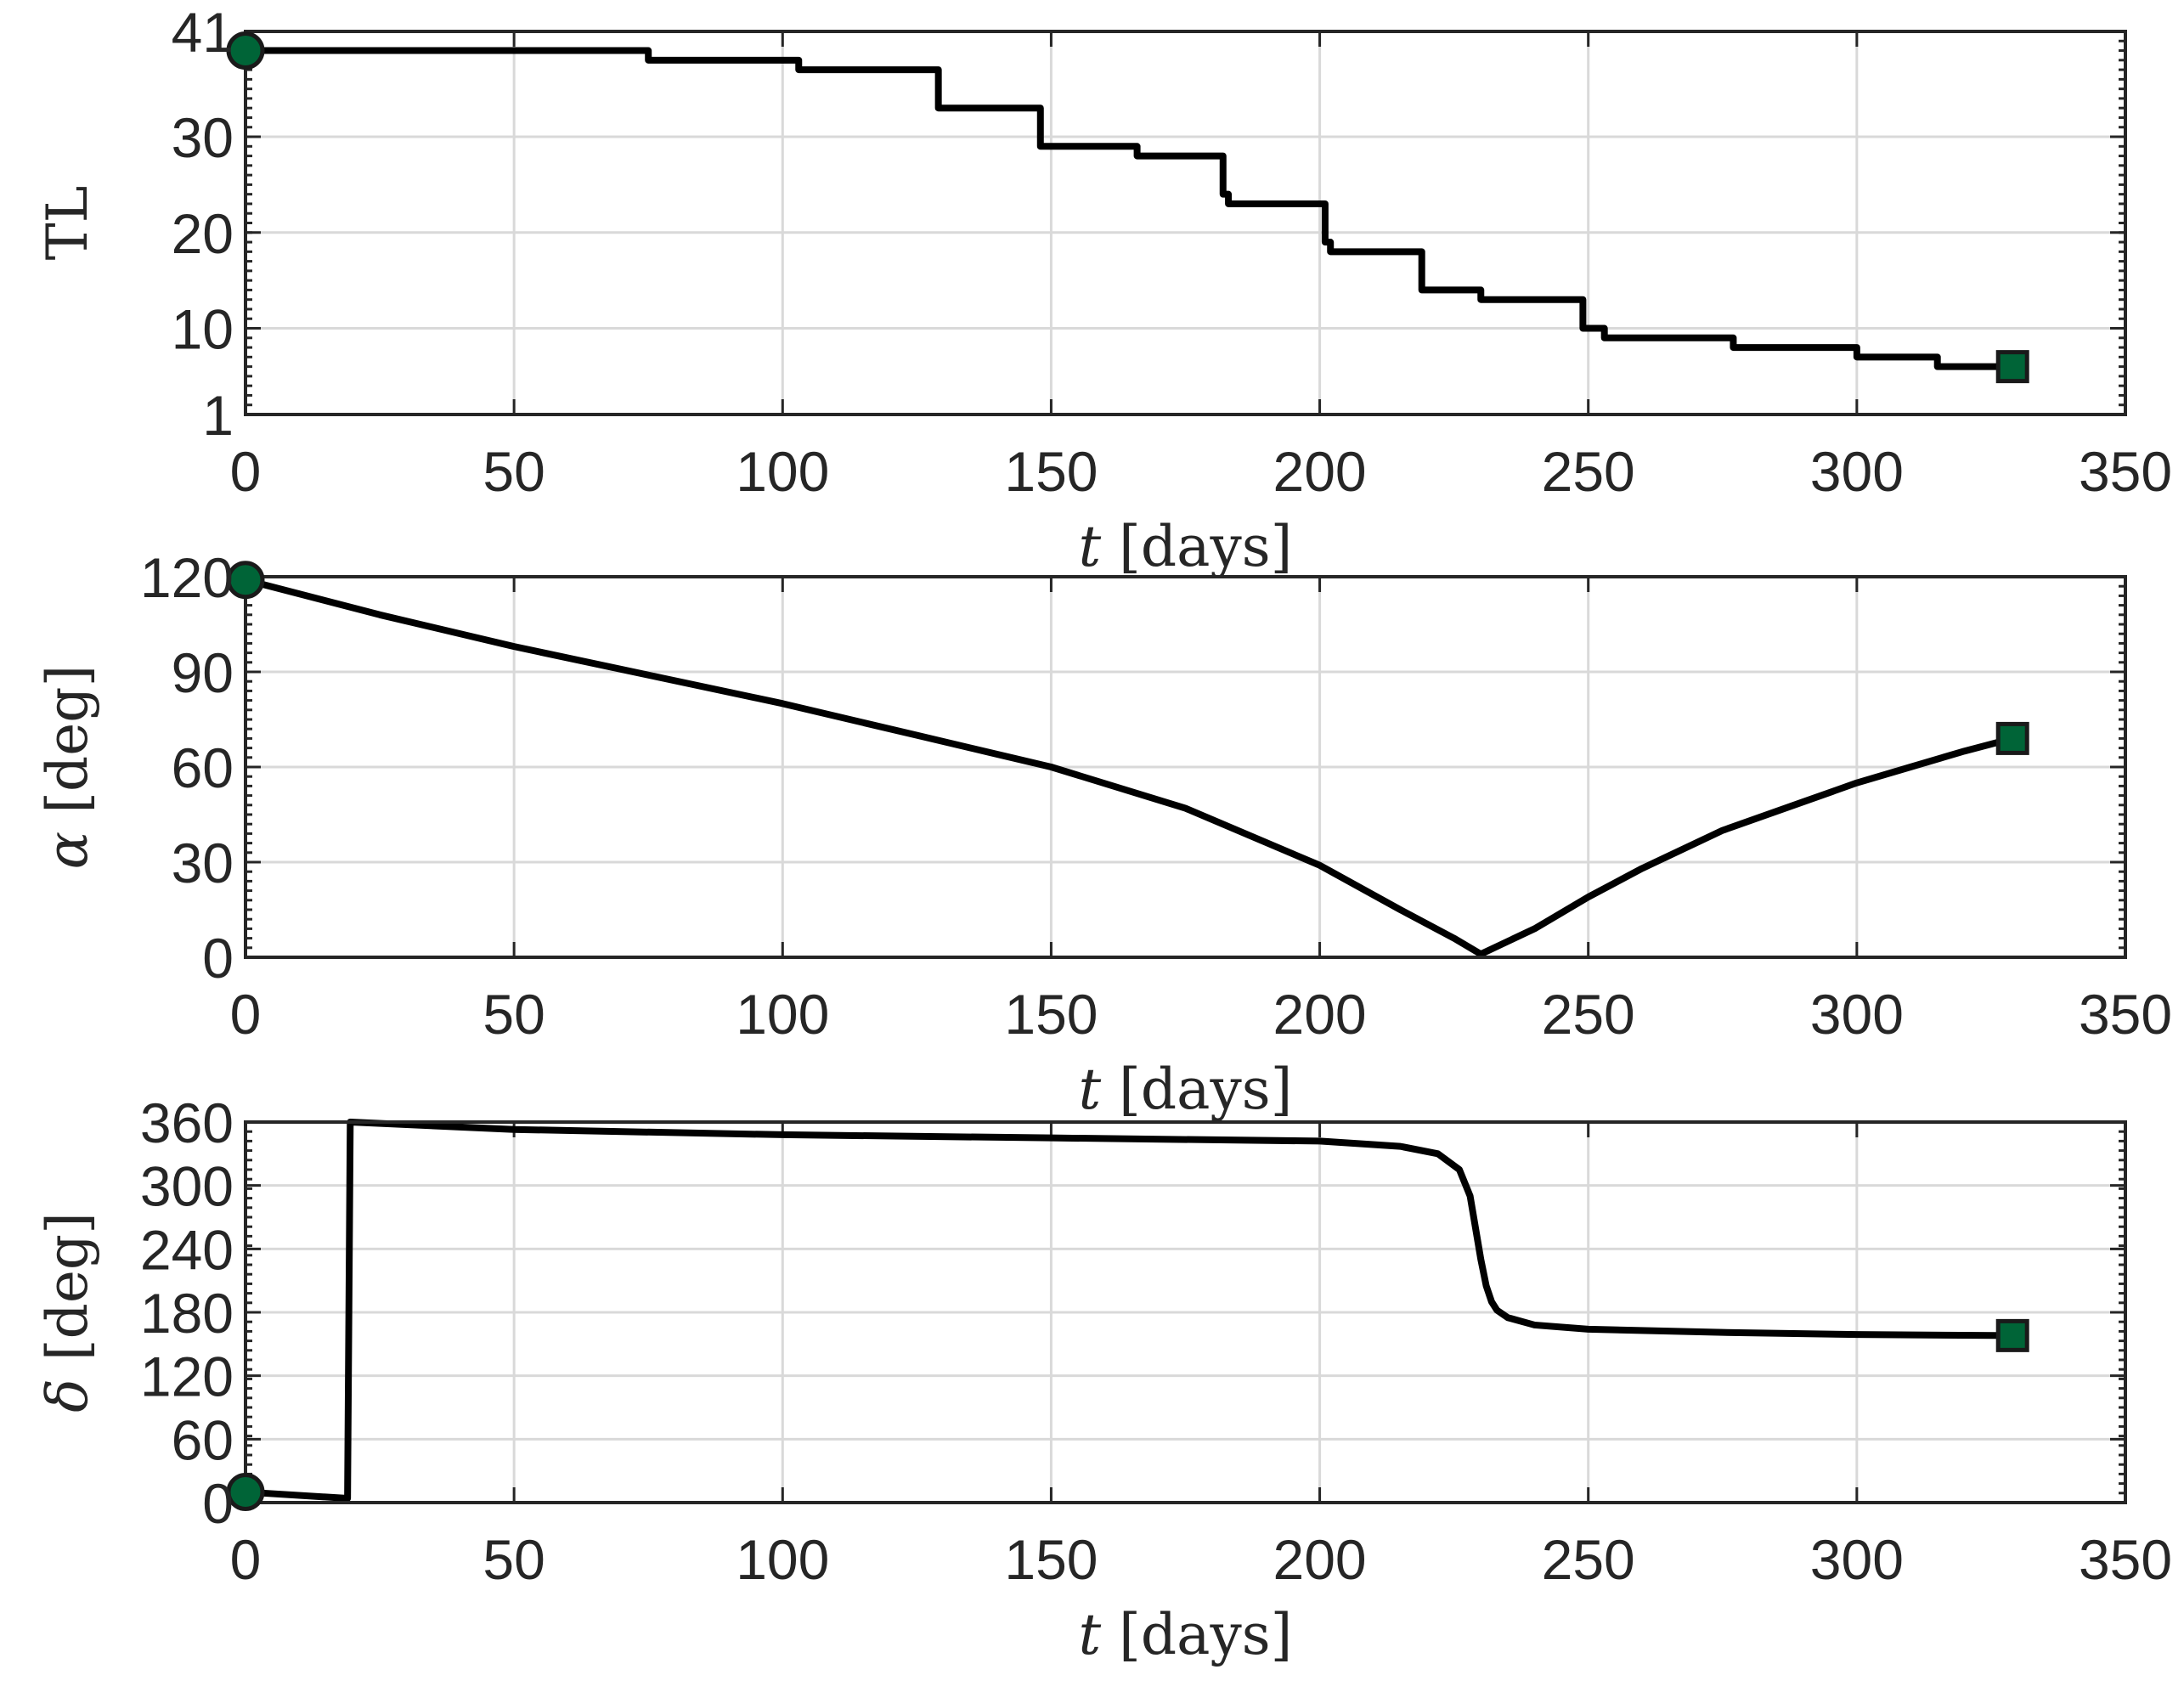 The height and width of the screenshot is (1692, 2184). Describe the element at coordinates (203, 233) in the screenshot. I see `y-tick-label: 20` at that location.